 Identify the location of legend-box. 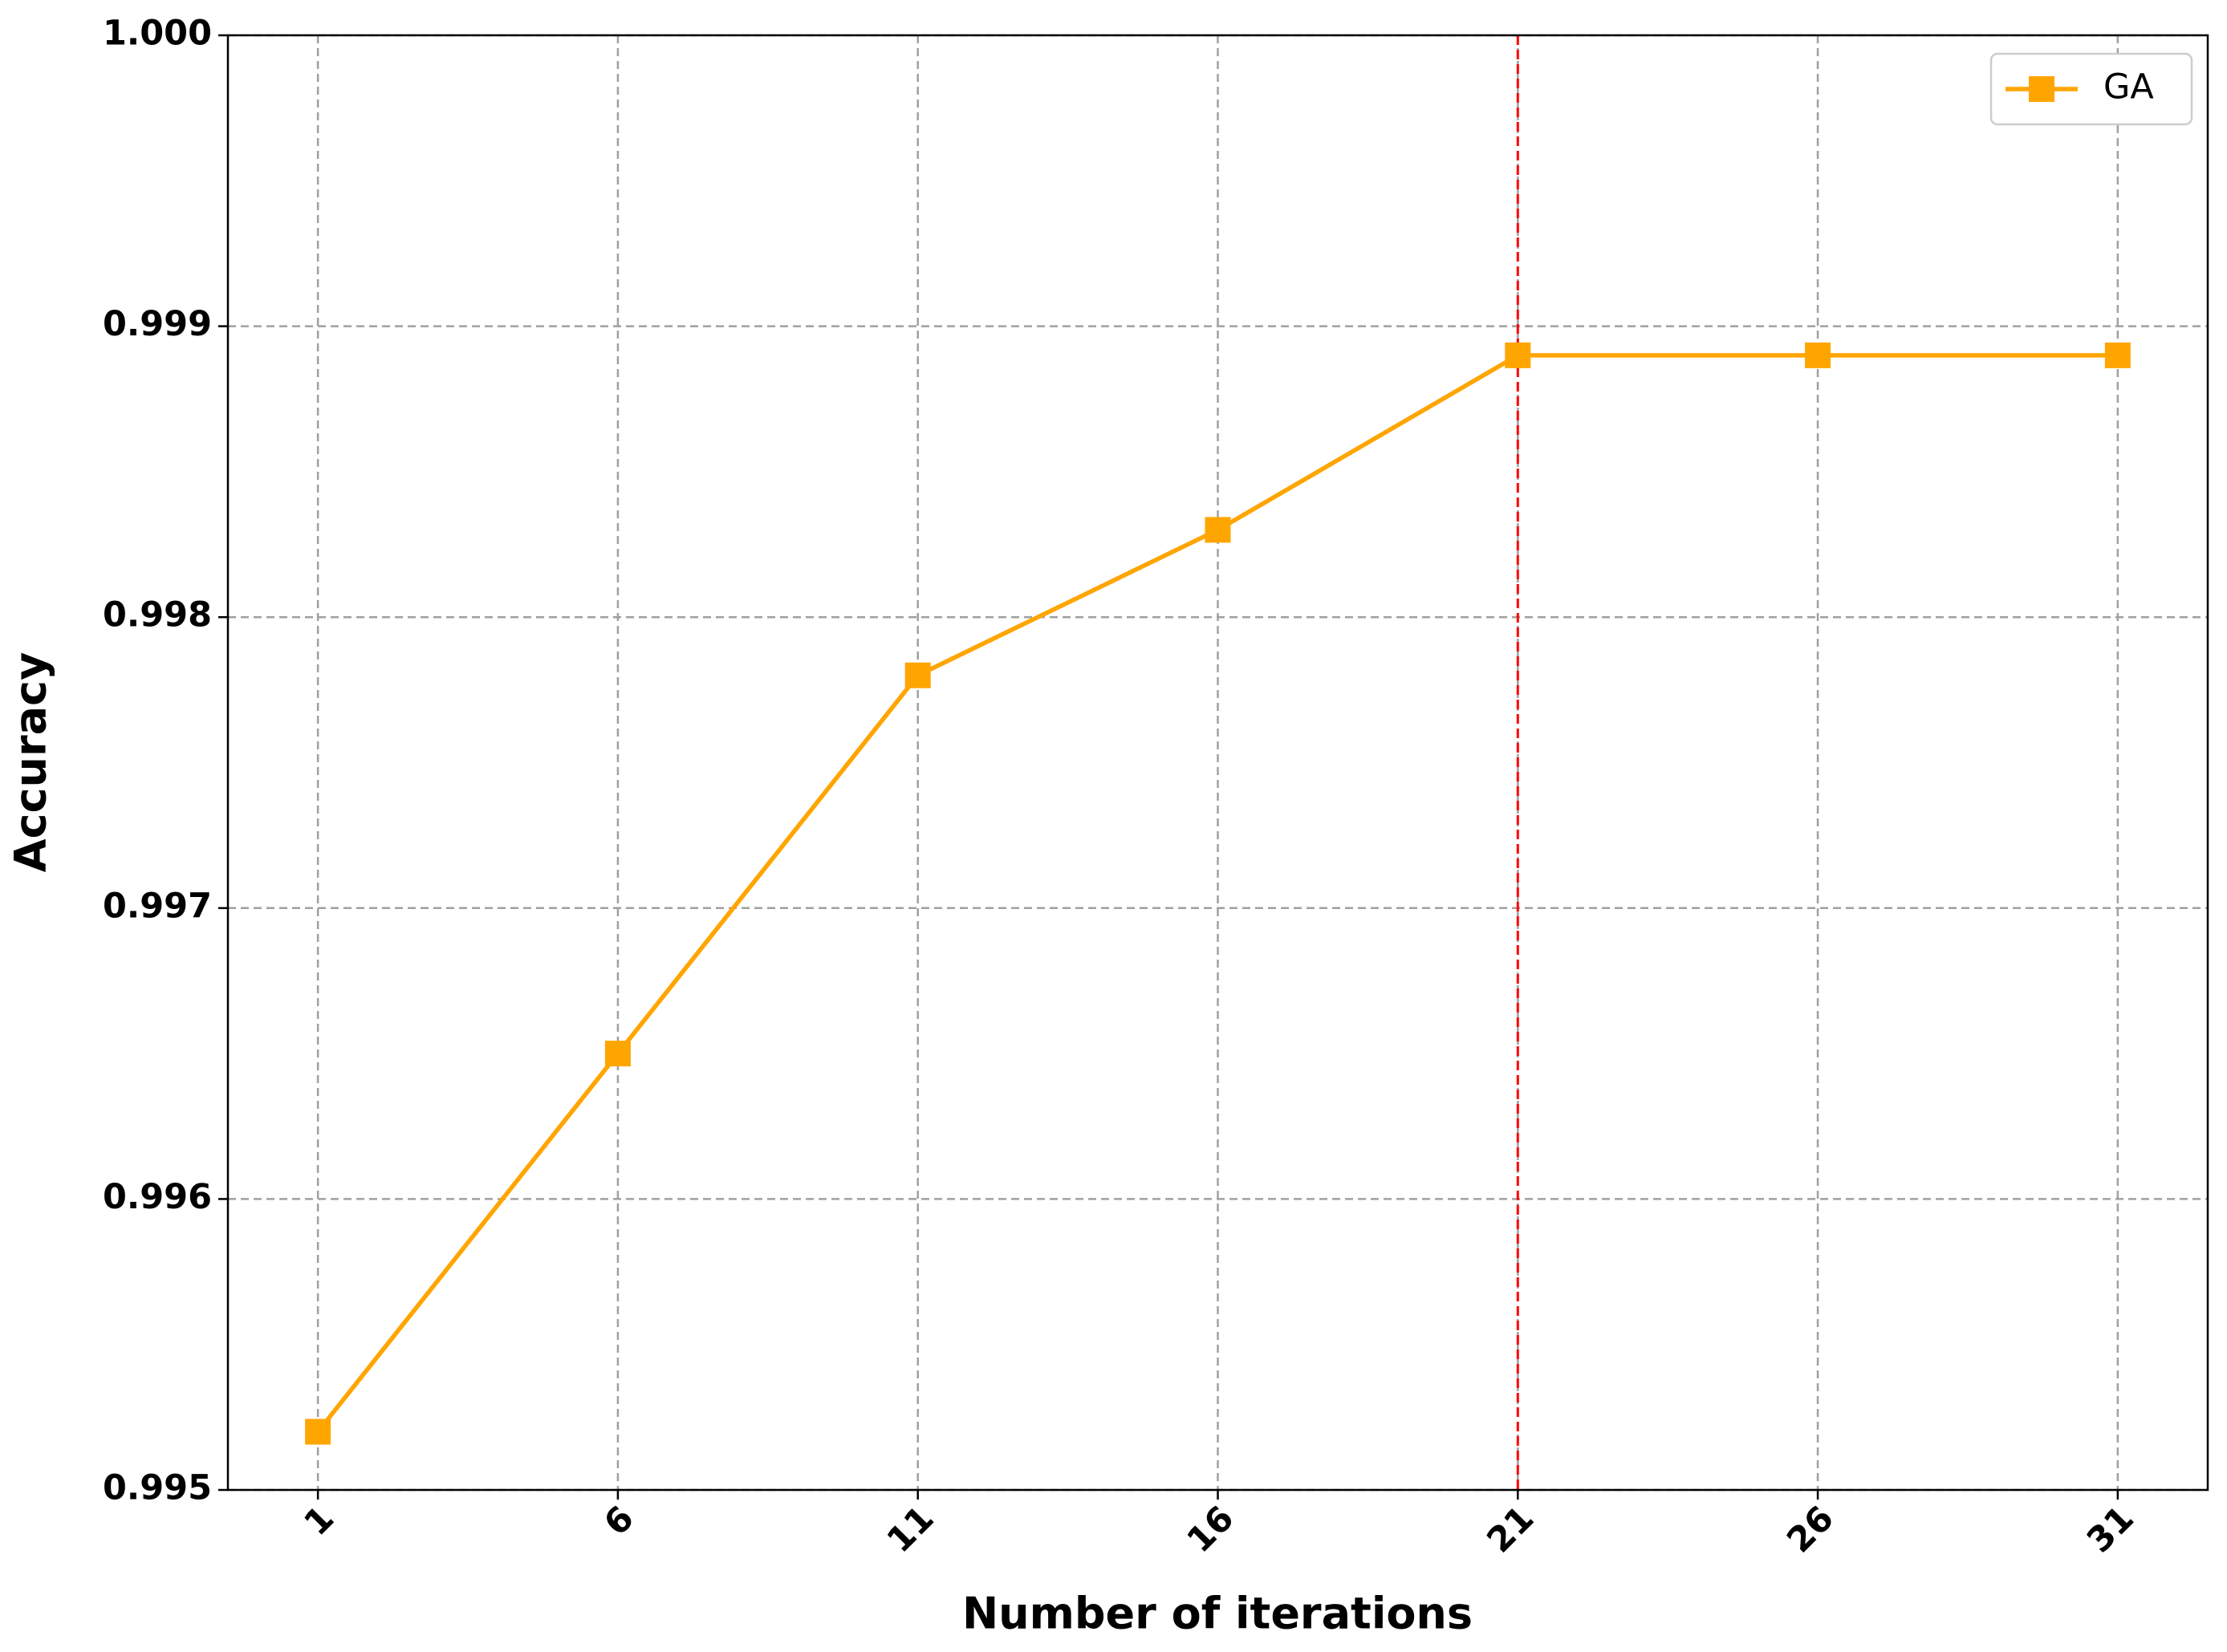
(2091, 89).